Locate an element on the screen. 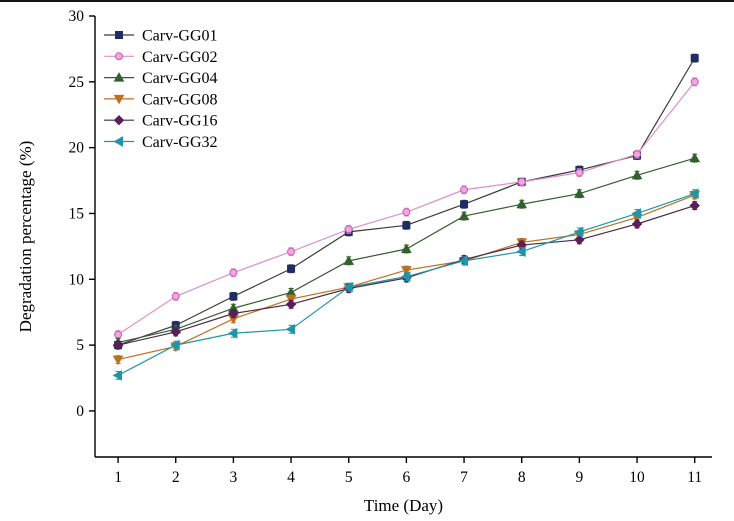 The image size is (734, 521). y-tick-label: 10 is located at coordinates (77, 279).